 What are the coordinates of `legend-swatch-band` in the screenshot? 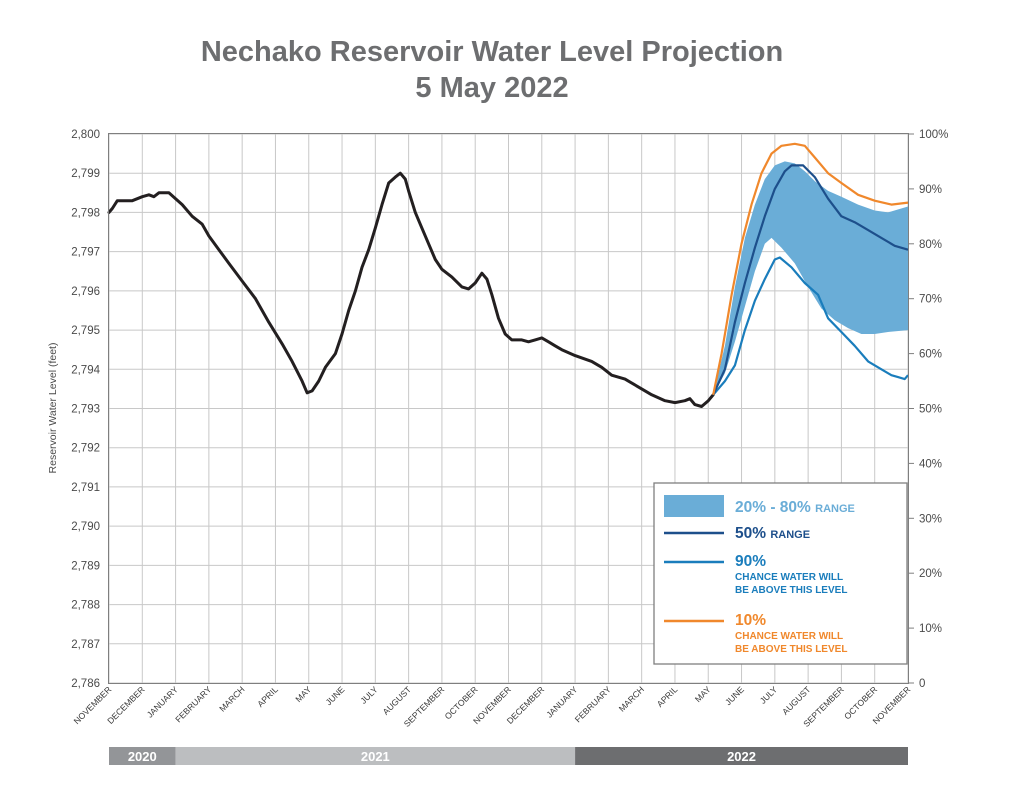 It's located at (694, 506).